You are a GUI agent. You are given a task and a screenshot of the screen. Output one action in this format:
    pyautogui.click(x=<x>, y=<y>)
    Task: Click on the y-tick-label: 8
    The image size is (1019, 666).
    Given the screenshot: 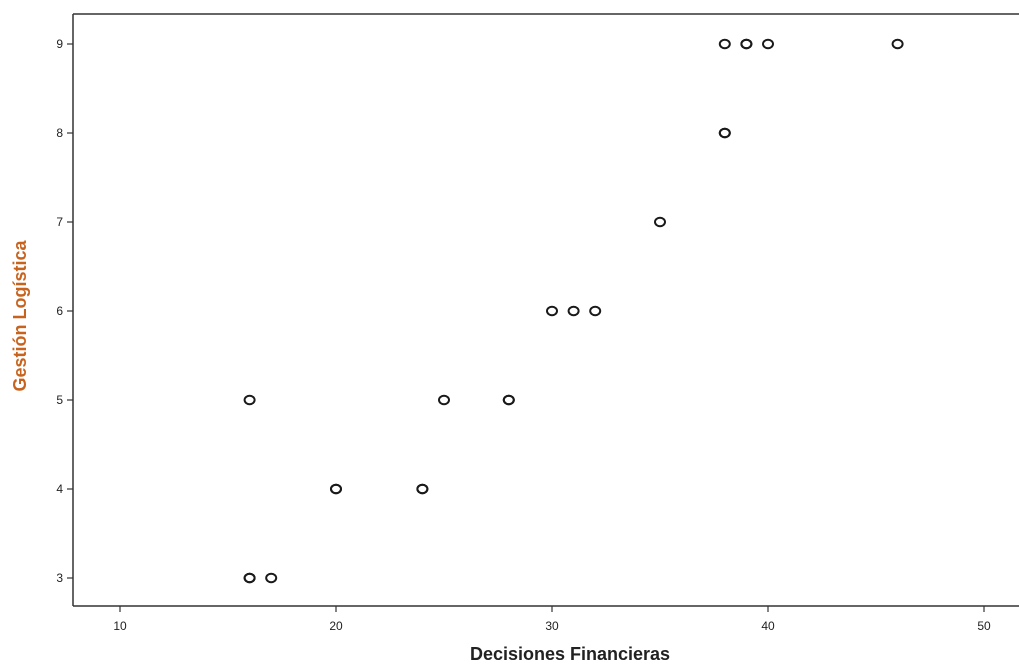 What is the action you would take?
    pyautogui.click(x=59, y=133)
    